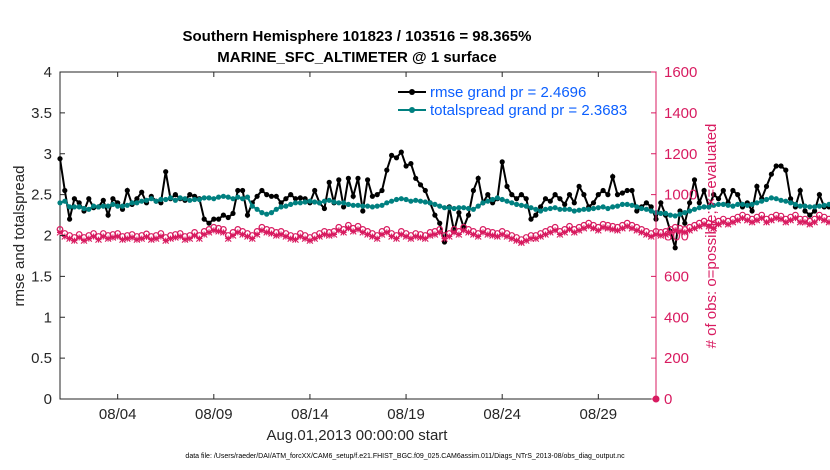  What do you see at coordinates (48, 236) in the screenshot?
I see `y-tick-label-left: 2` at bounding box center [48, 236].